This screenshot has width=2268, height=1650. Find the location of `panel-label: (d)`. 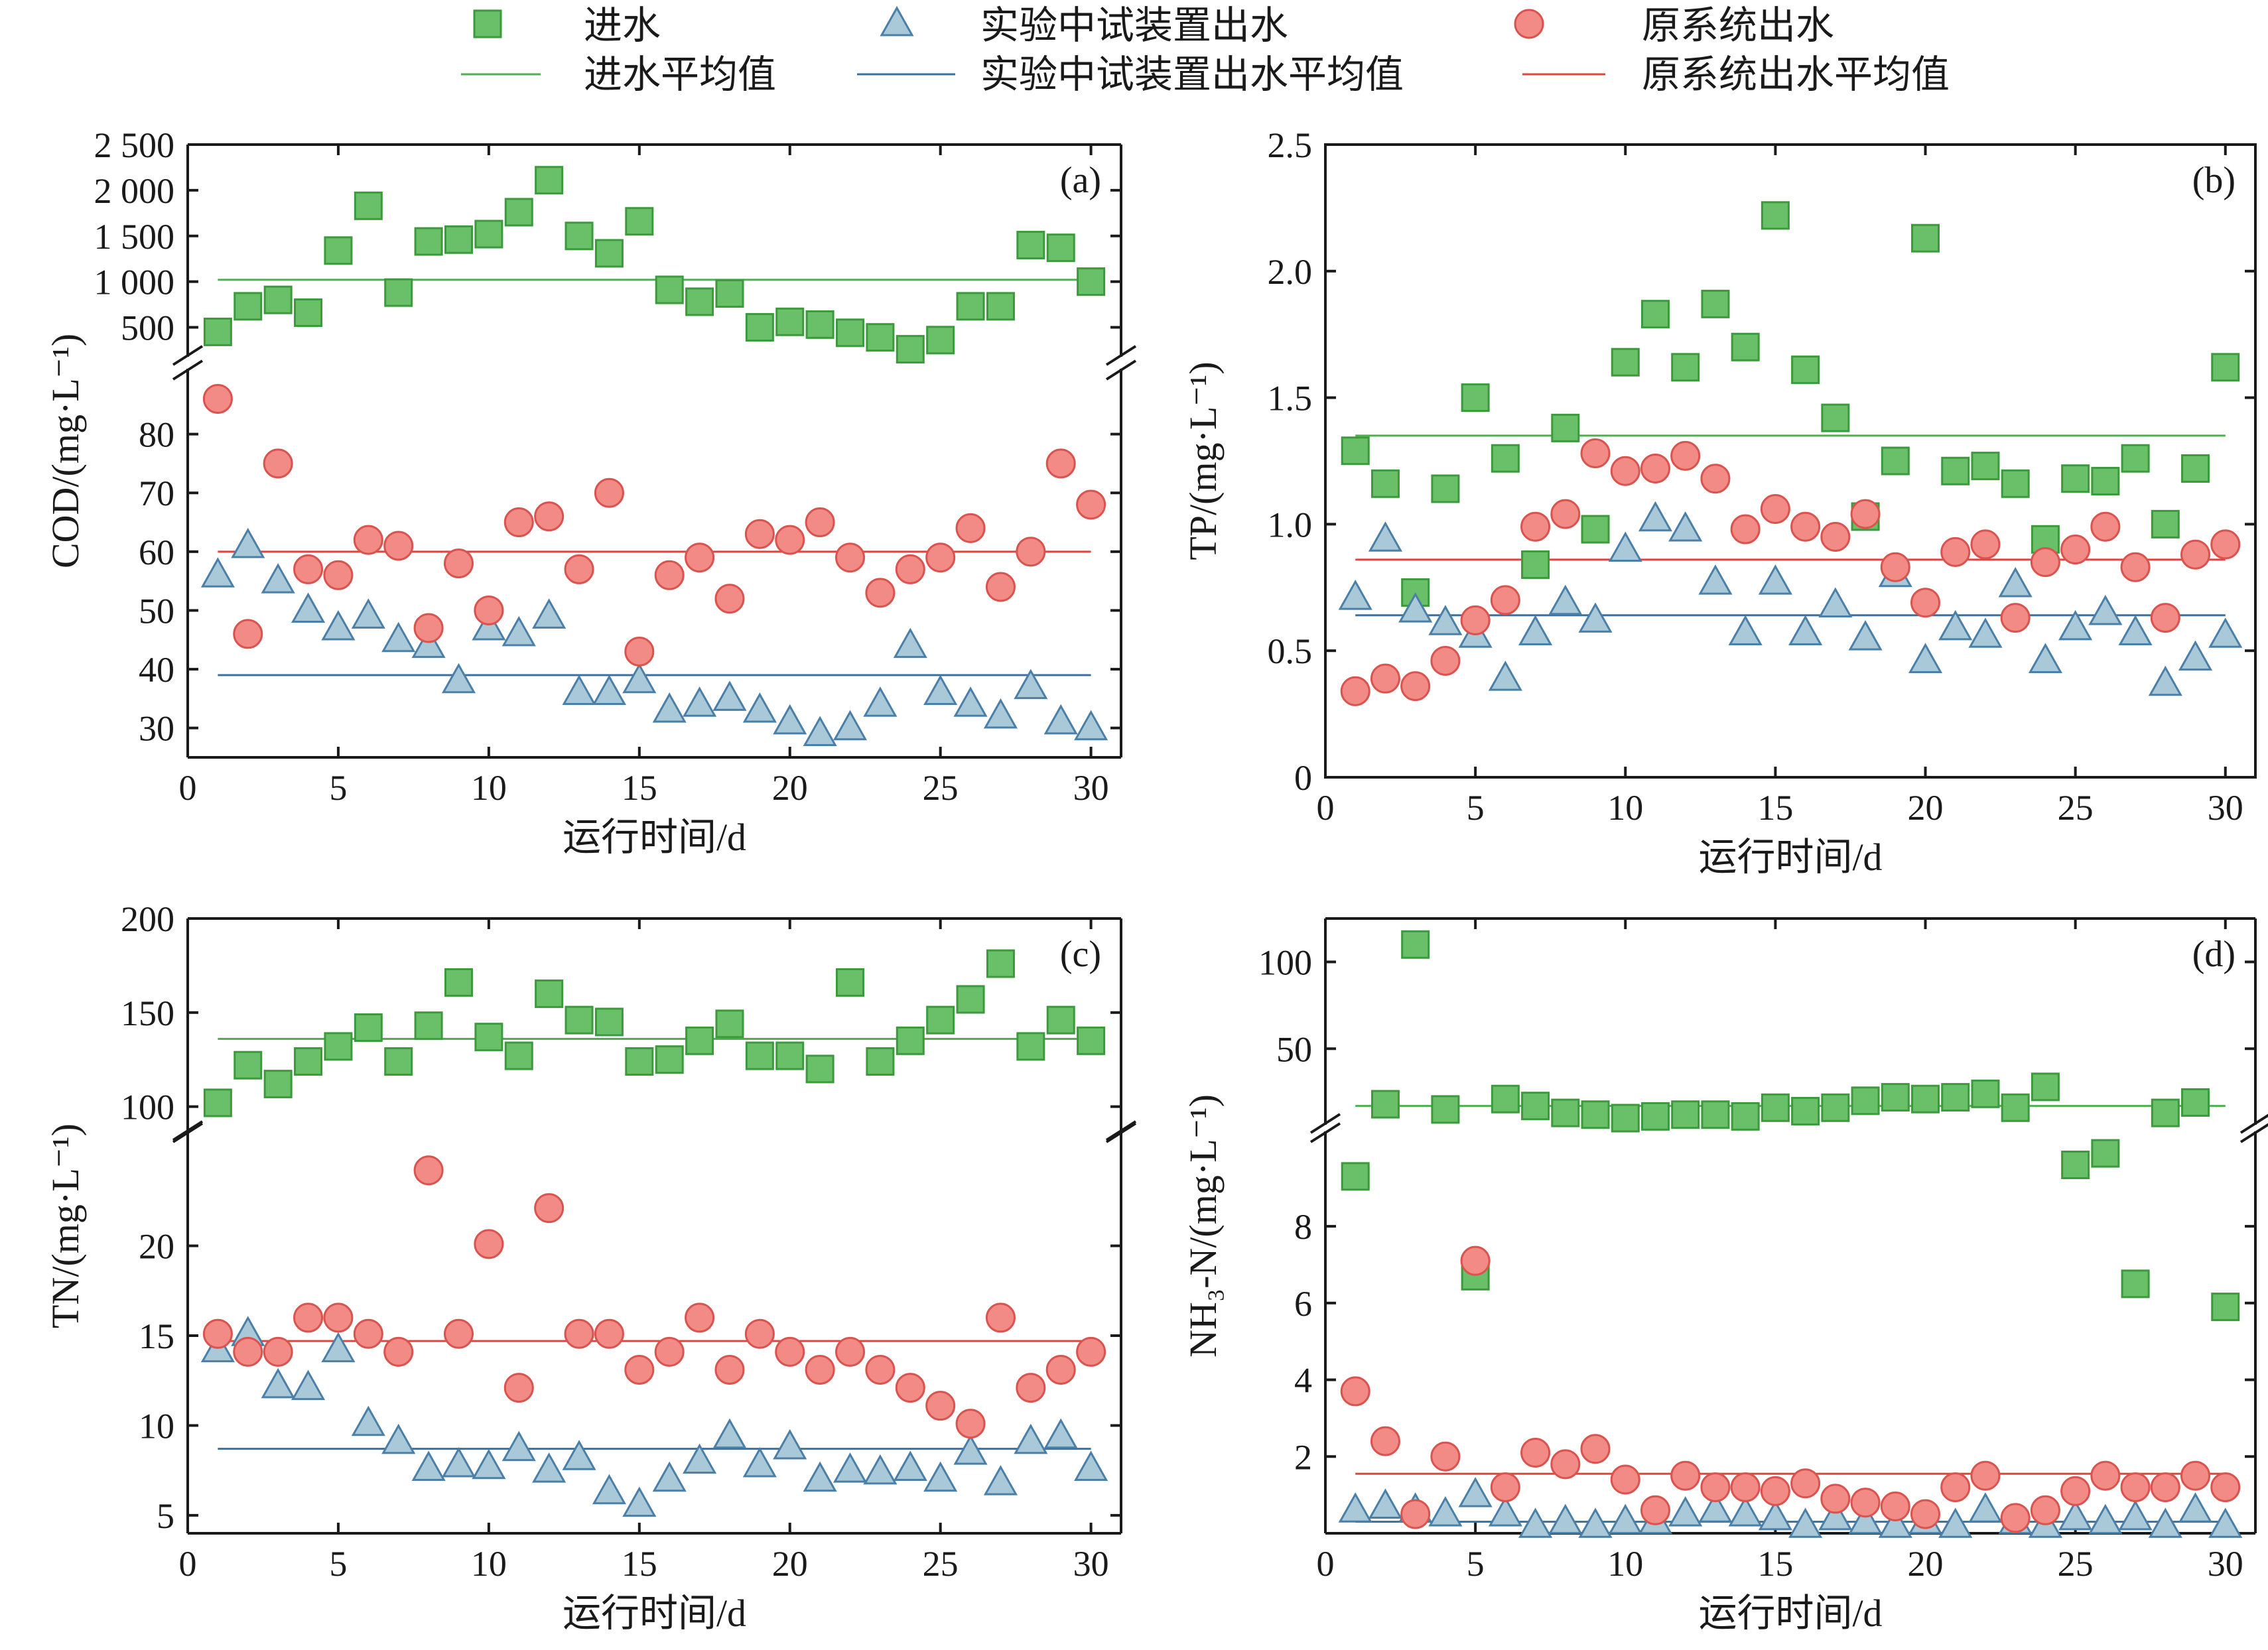

panel-label: (d) is located at coordinates (2214, 954).